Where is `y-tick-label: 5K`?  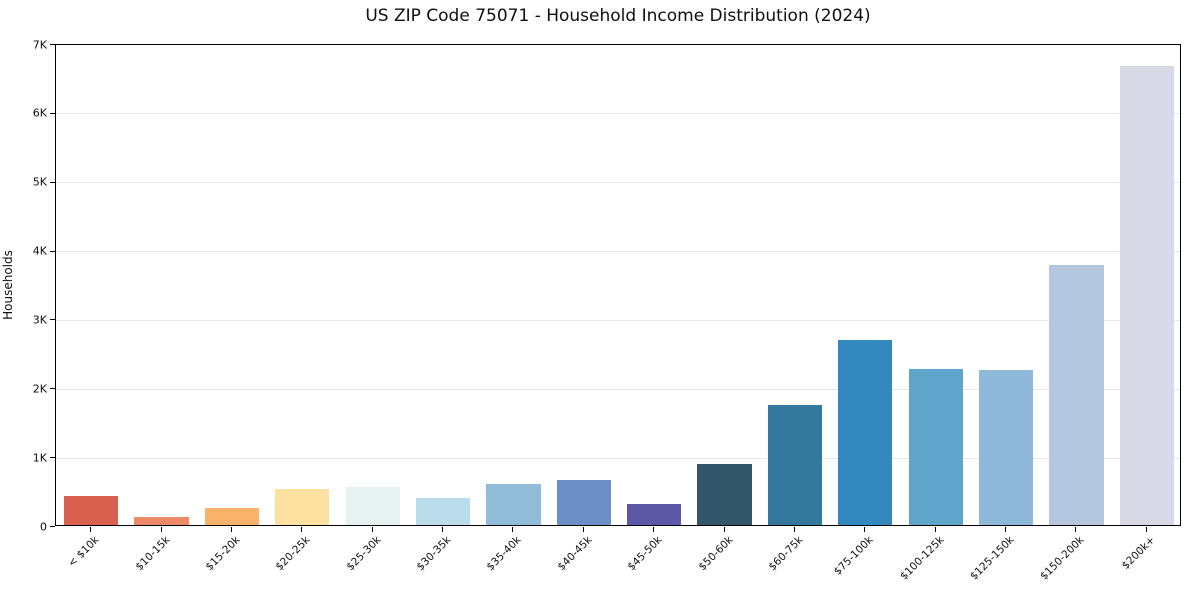 y-tick-label: 5K is located at coordinates (39, 182).